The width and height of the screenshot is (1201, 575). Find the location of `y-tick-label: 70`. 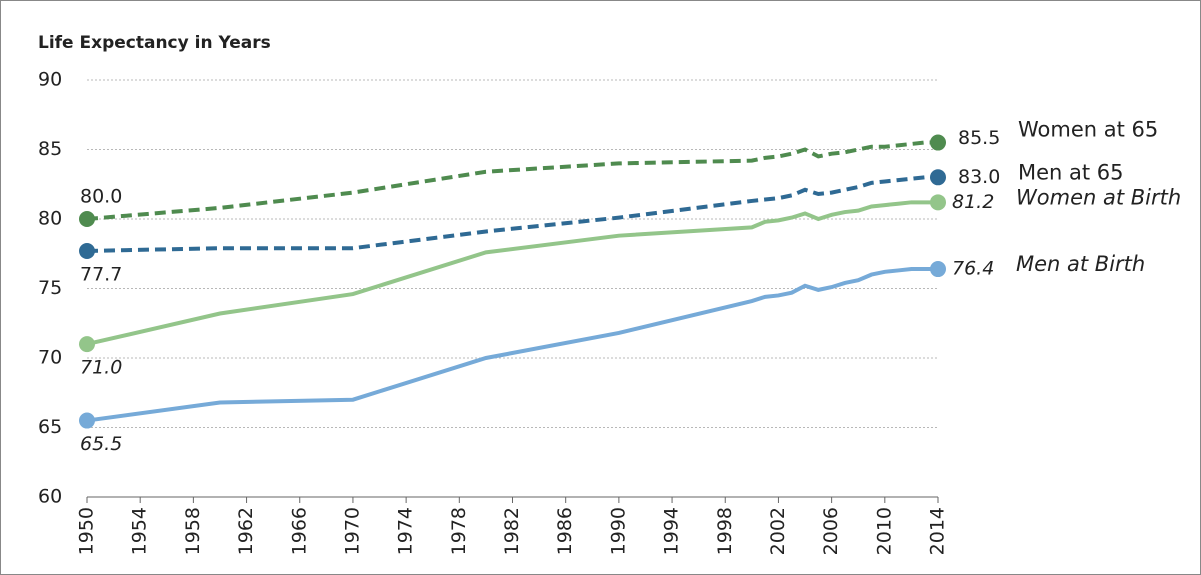

y-tick-label: 70 is located at coordinates (50, 358).